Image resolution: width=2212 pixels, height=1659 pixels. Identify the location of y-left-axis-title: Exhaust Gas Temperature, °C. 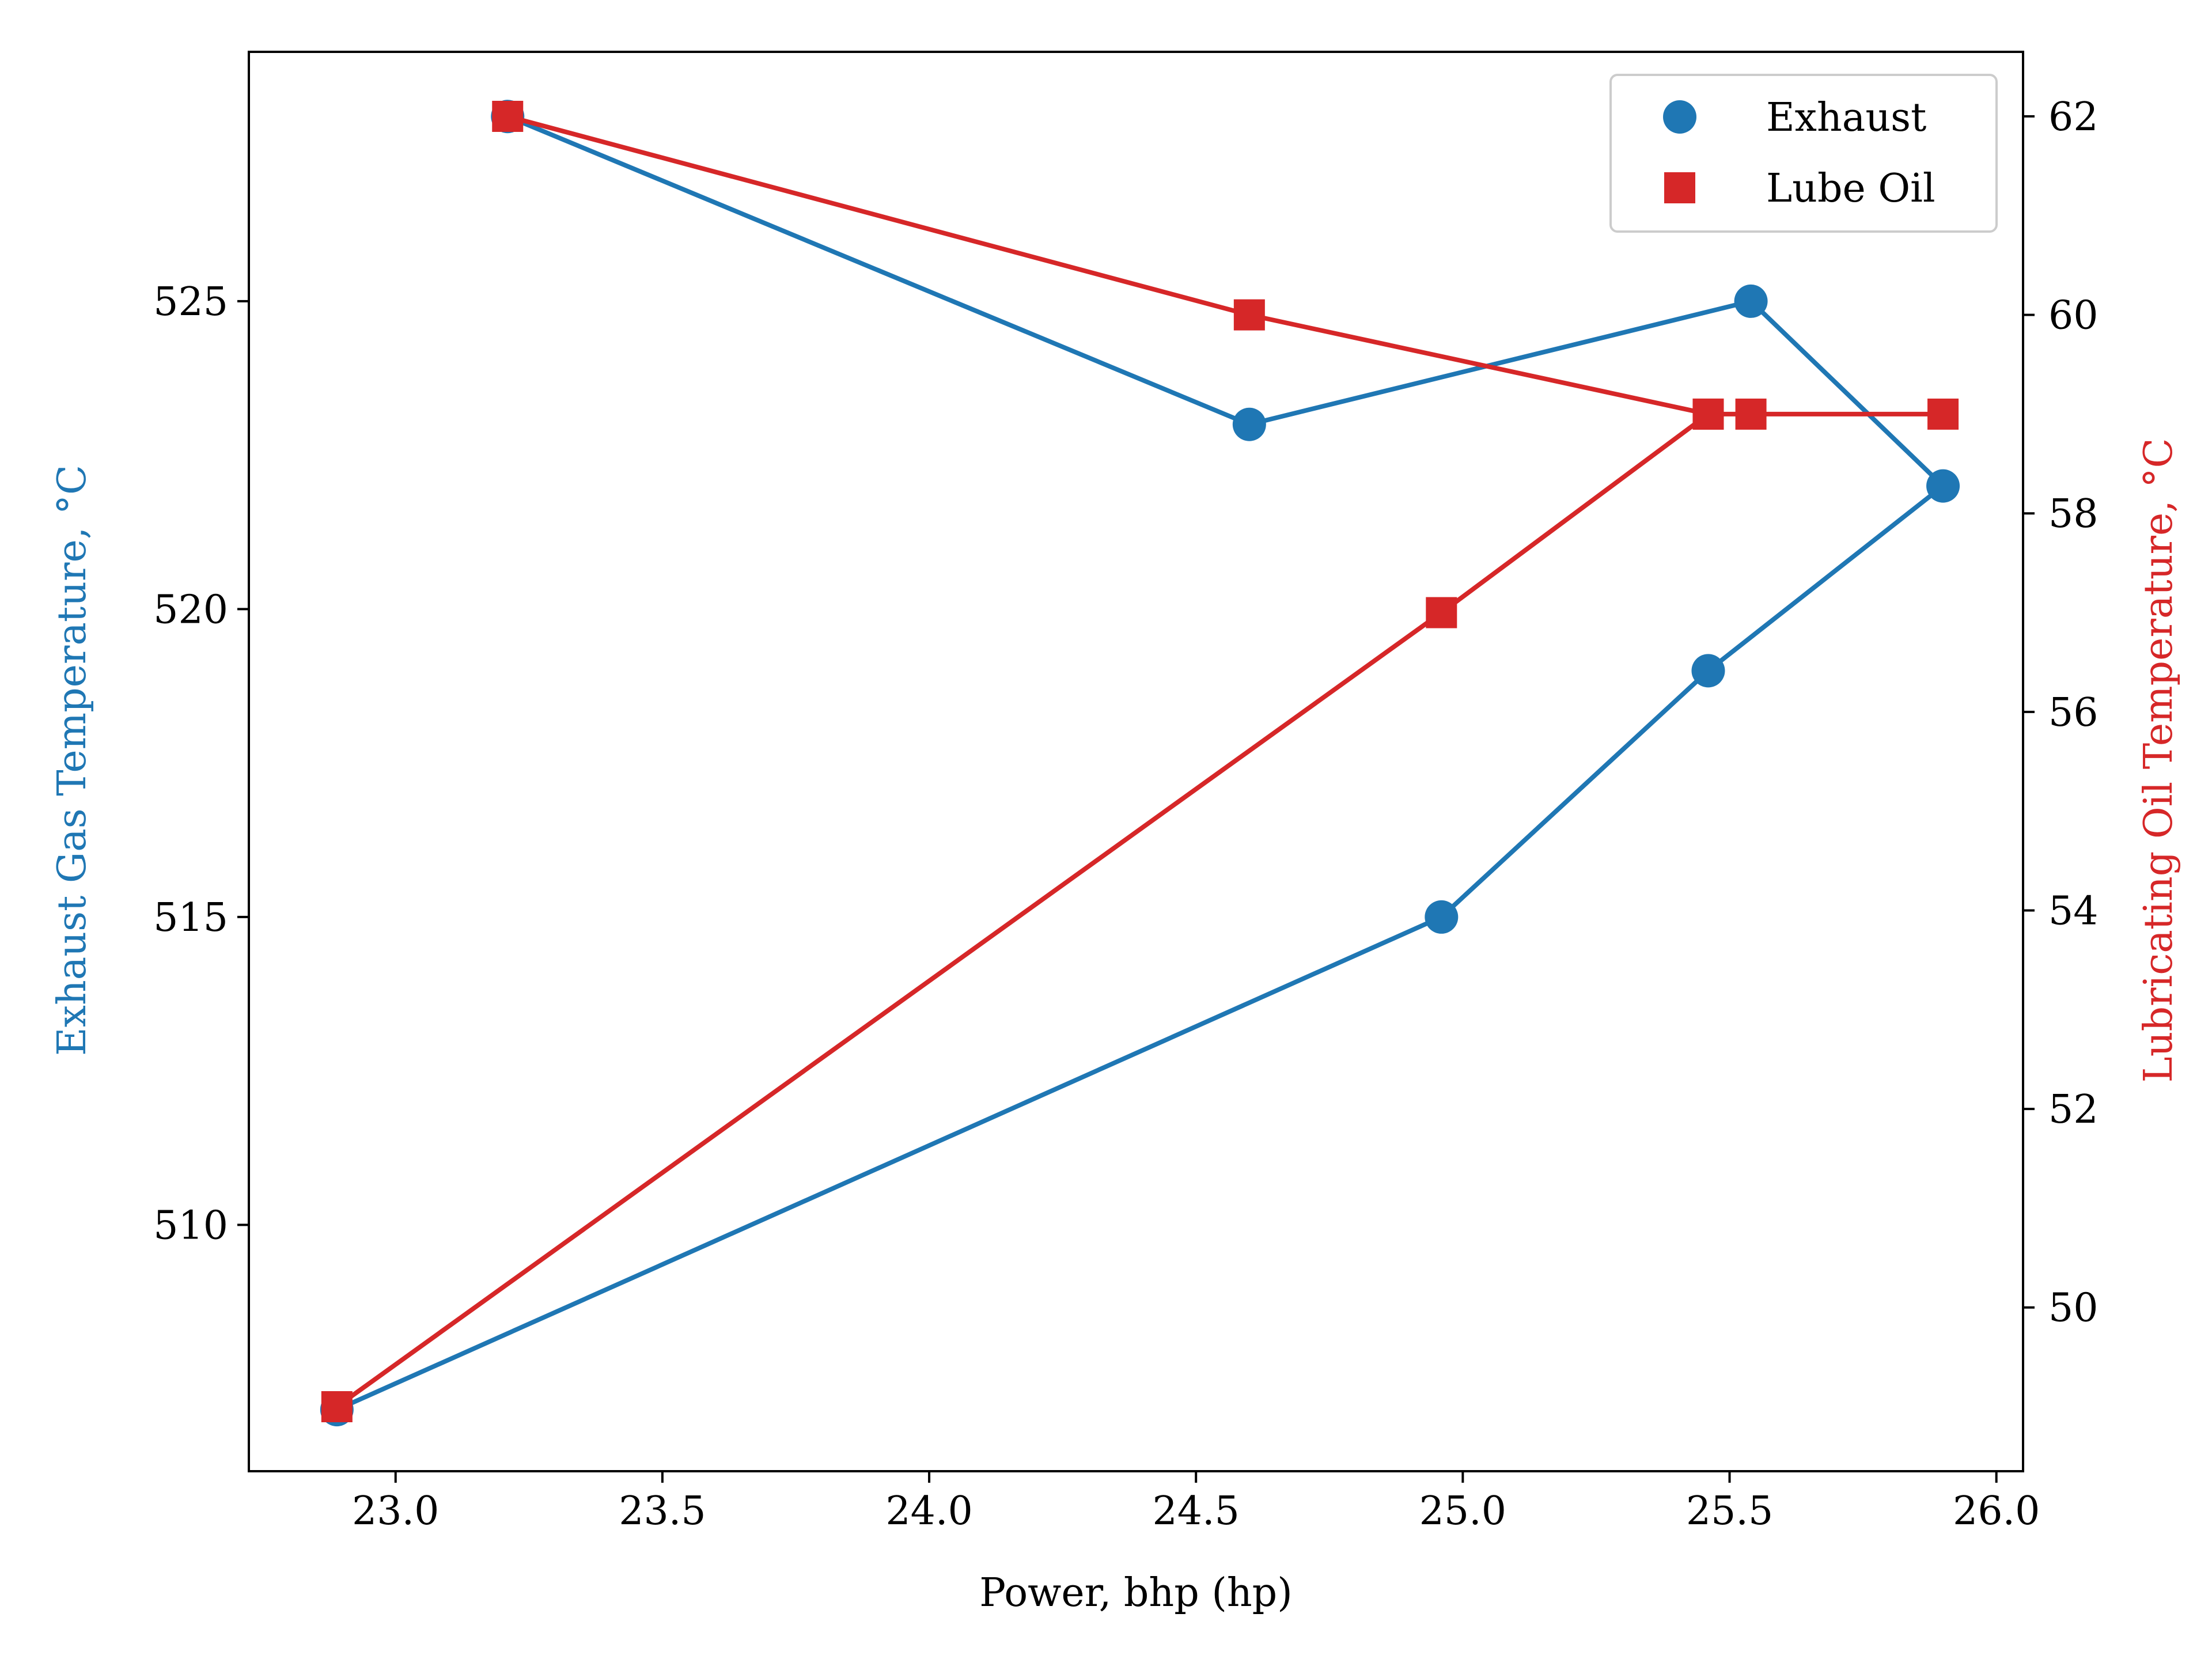
(72, 760).